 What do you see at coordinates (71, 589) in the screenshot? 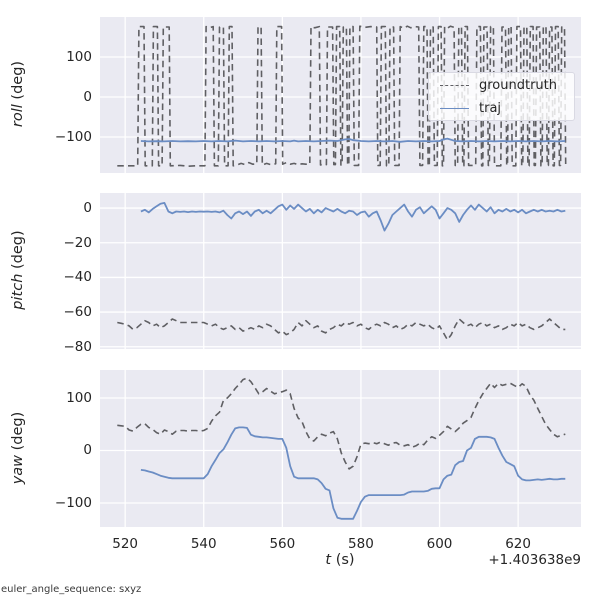
I see `euler-sequence-note: euler_angle_sequence: sxyz` at bounding box center [71, 589].